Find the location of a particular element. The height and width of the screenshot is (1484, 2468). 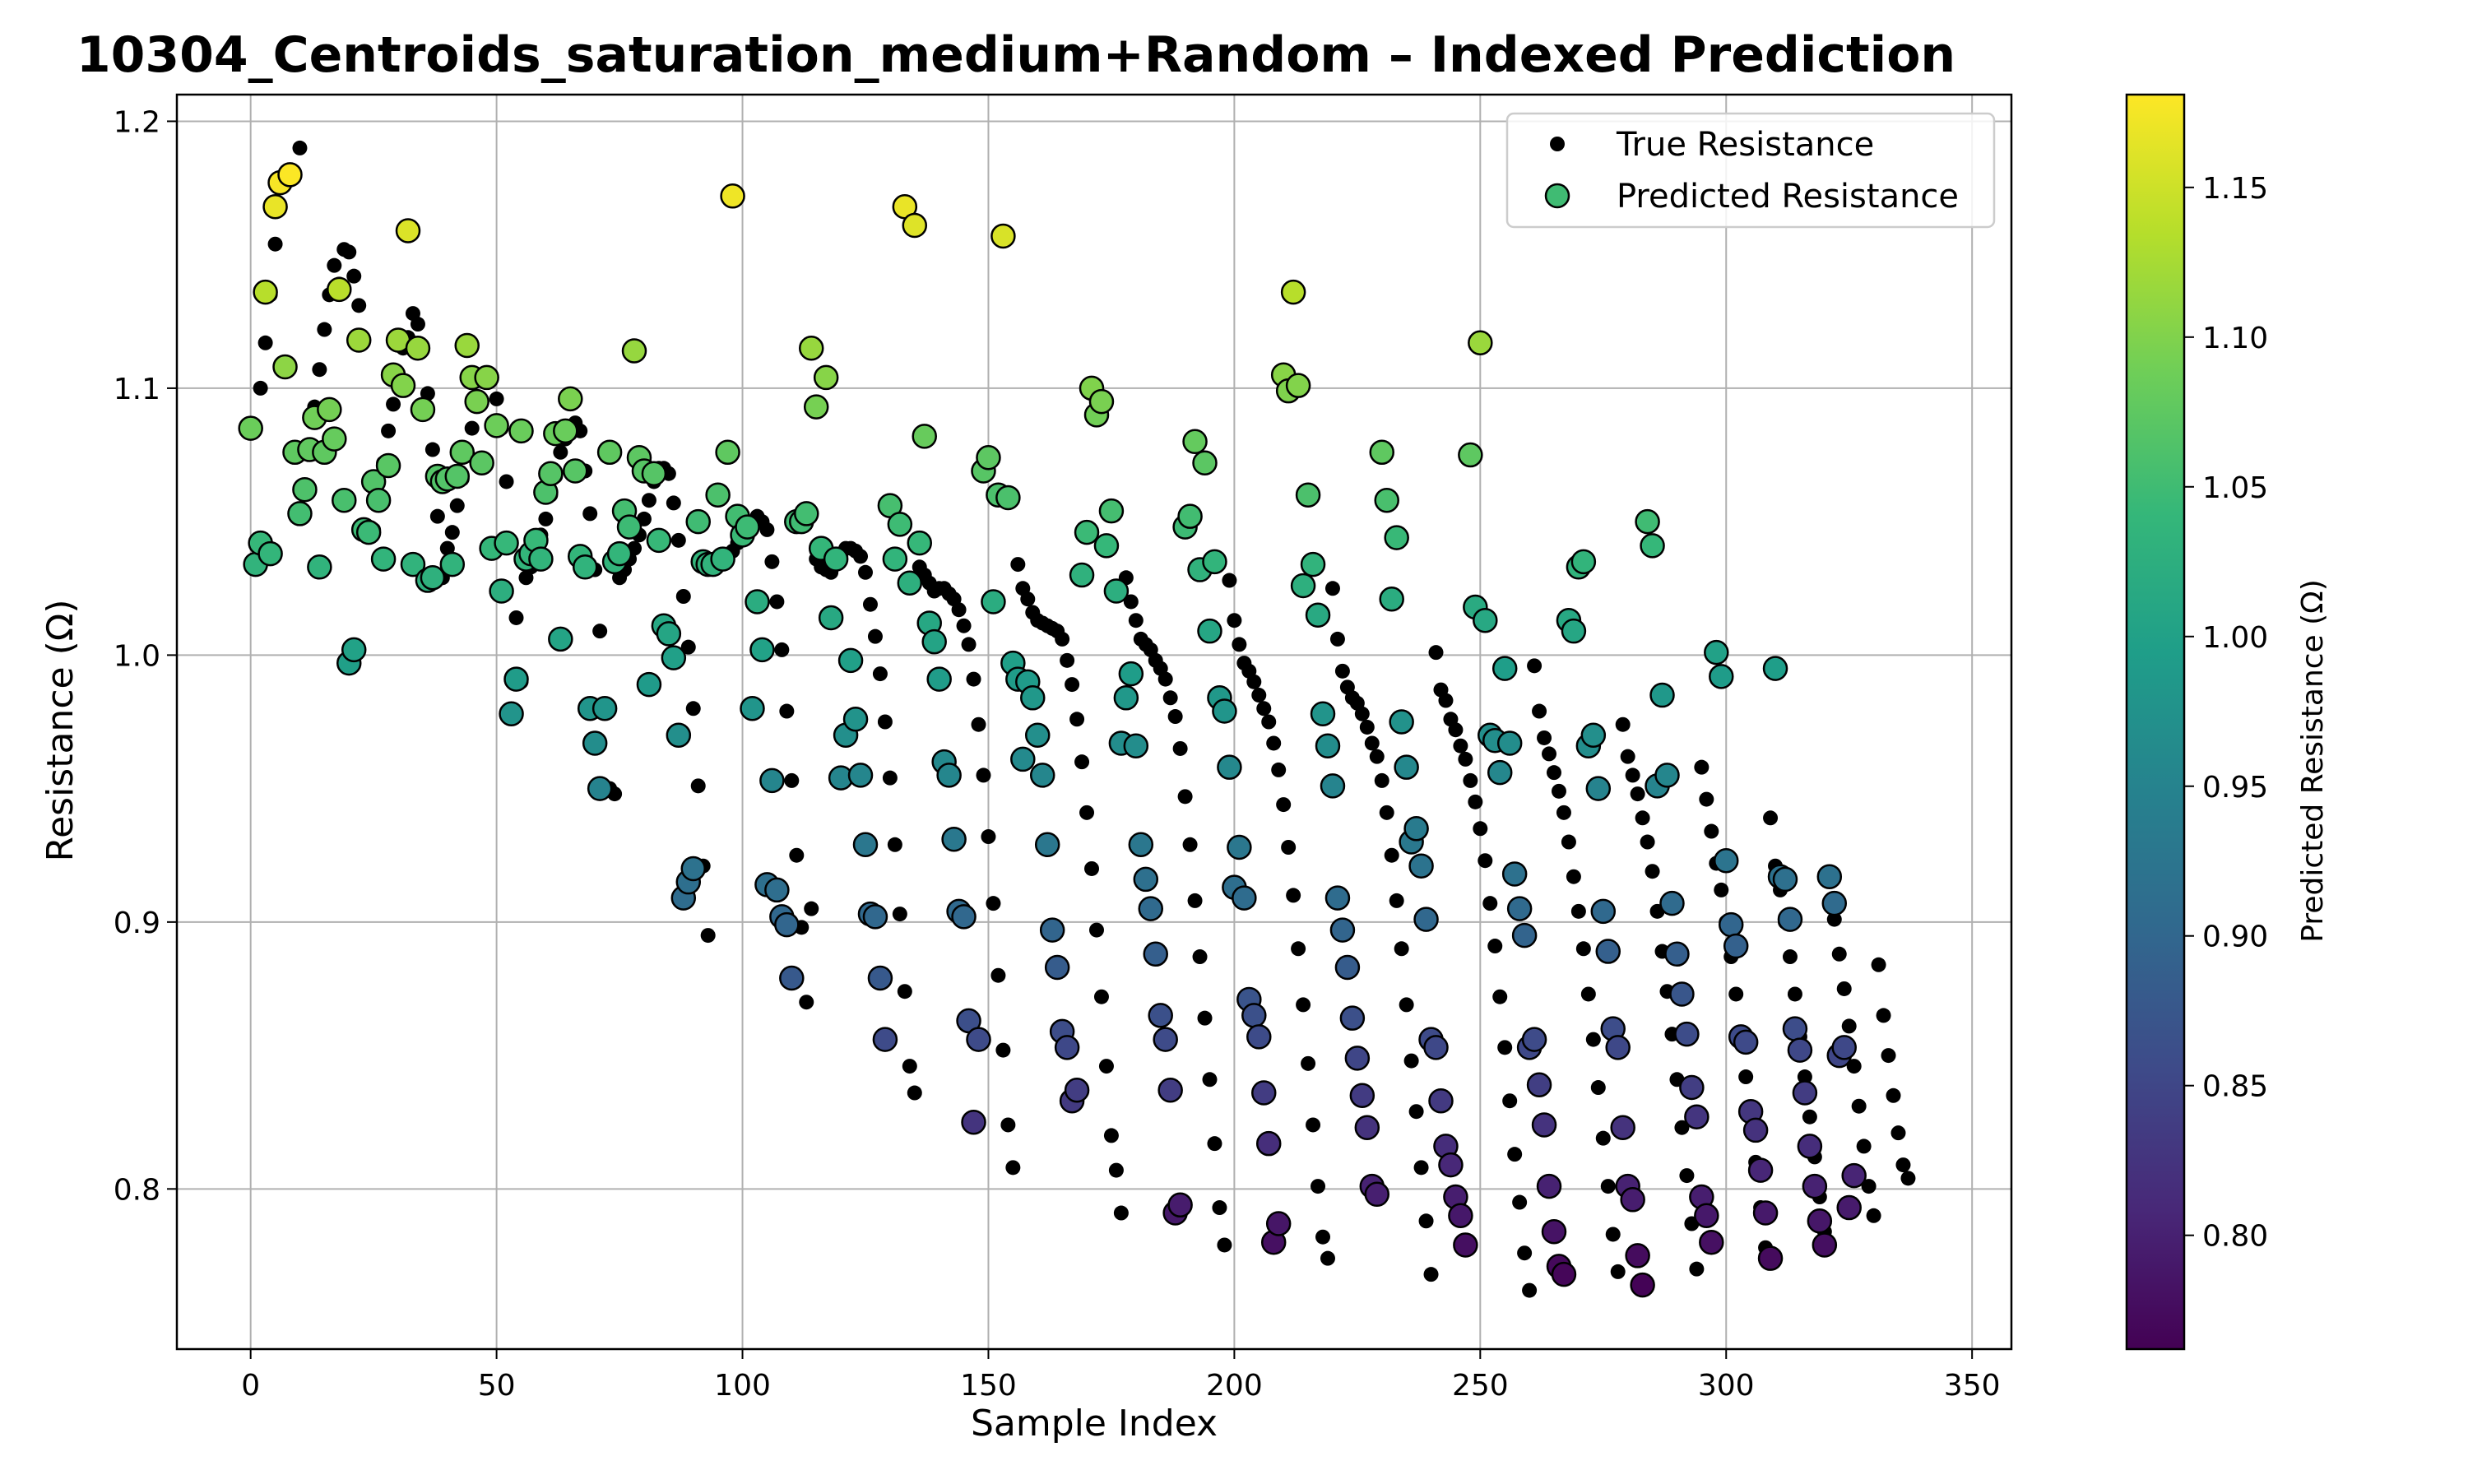

y-axis-label: Resistance (Ω) is located at coordinates (60, 730).